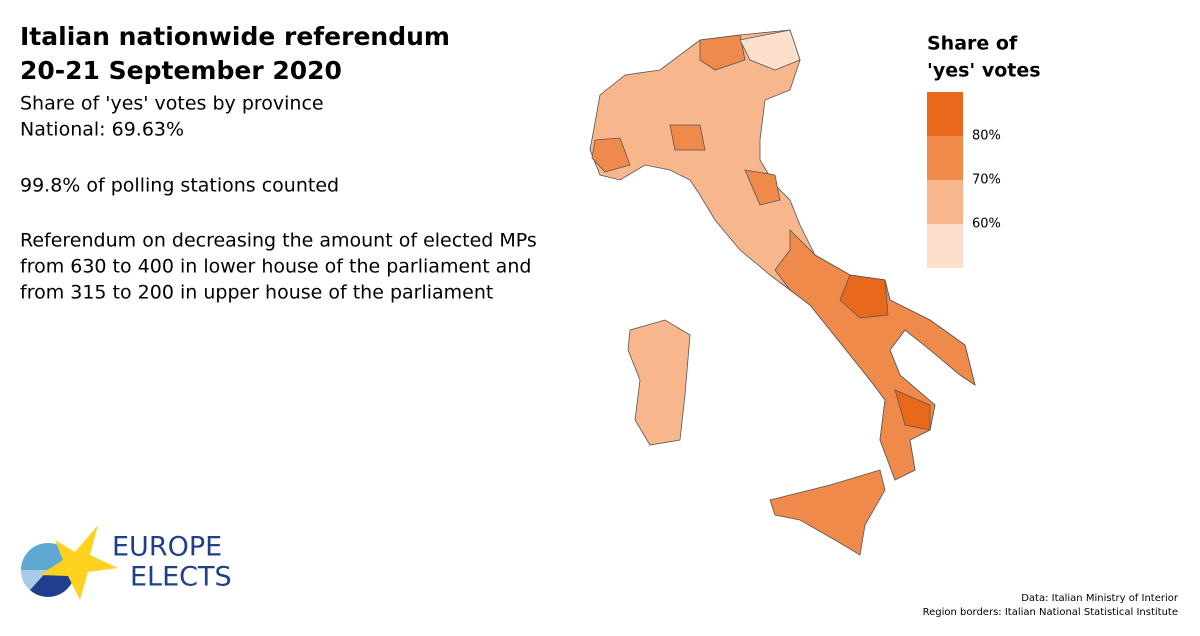 This screenshot has width=1200, height=636. Describe the element at coordinates (52, 583) in the screenshot. I see `logo-slice` at that location.